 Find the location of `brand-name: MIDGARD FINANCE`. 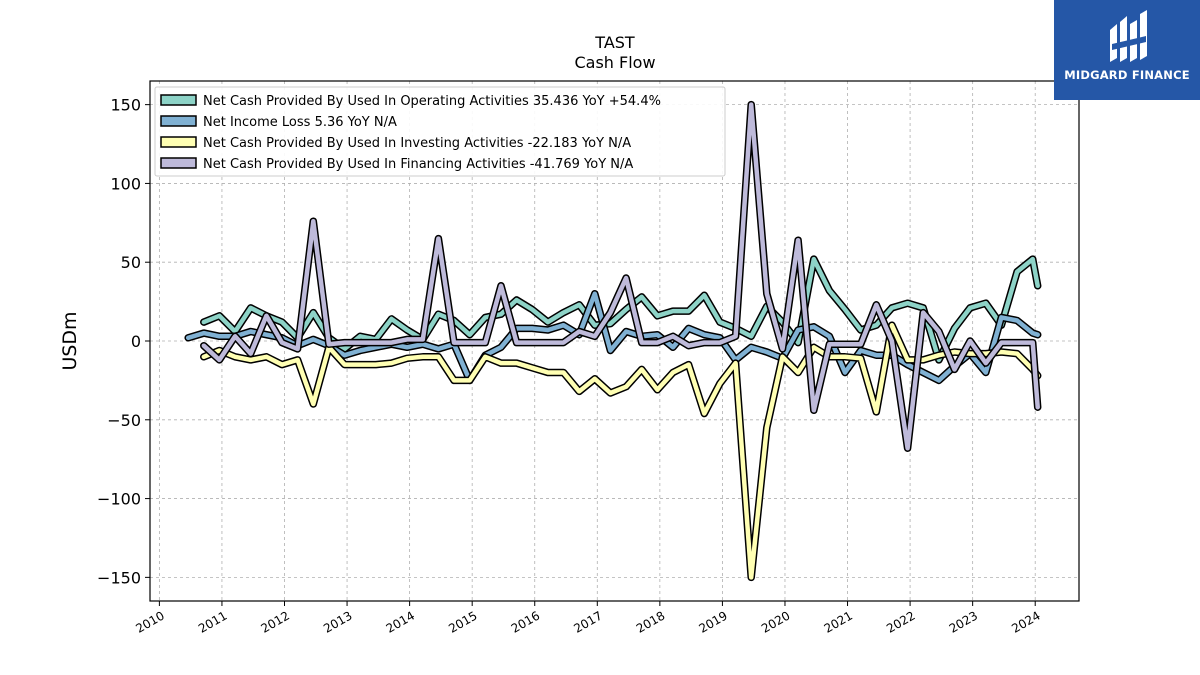

brand-name: MIDGARD FINANCE is located at coordinates (1127, 75).